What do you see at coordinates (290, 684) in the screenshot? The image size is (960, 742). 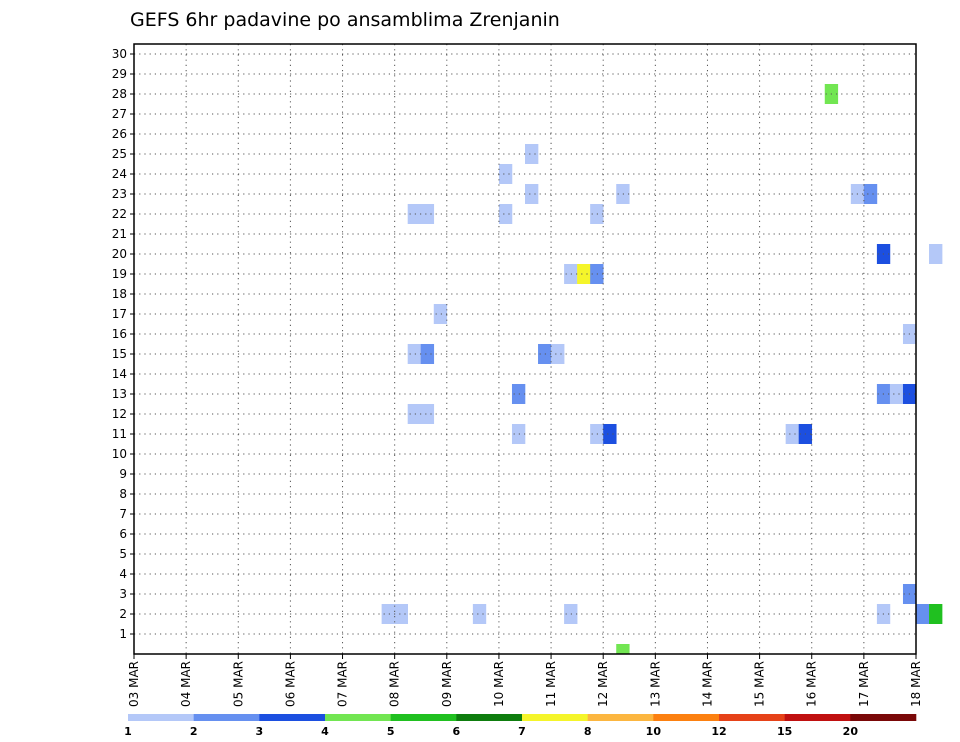 I see `x-tick-label: 06 MAR` at bounding box center [290, 684].